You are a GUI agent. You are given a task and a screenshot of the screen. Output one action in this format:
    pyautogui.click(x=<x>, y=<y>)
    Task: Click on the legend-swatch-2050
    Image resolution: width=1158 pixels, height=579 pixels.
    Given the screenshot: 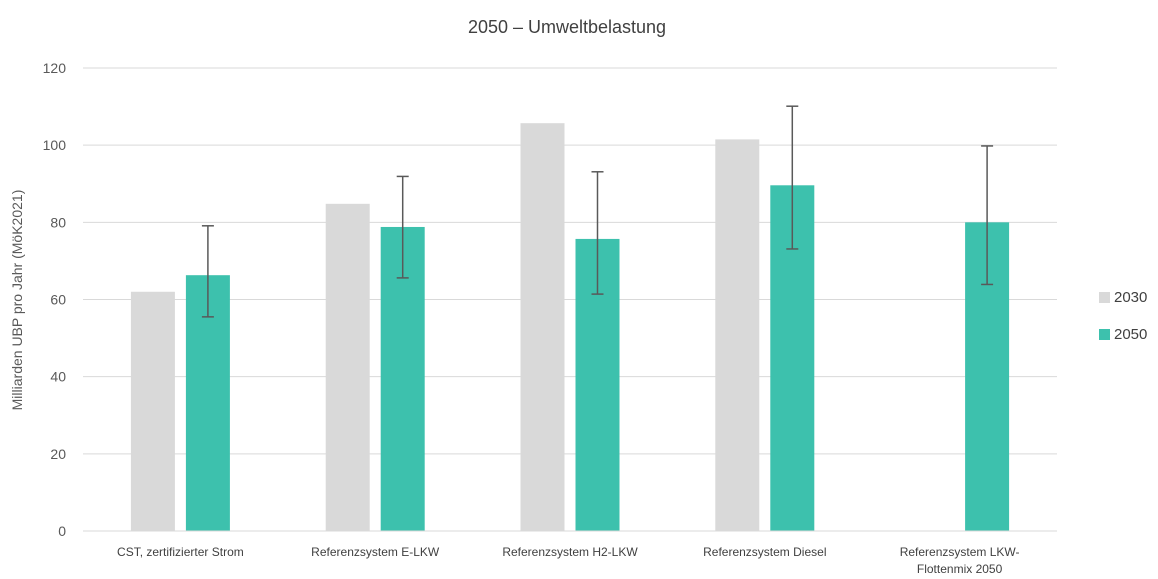 What is the action you would take?
    pyautogui.click(x=1104, y=334)
    